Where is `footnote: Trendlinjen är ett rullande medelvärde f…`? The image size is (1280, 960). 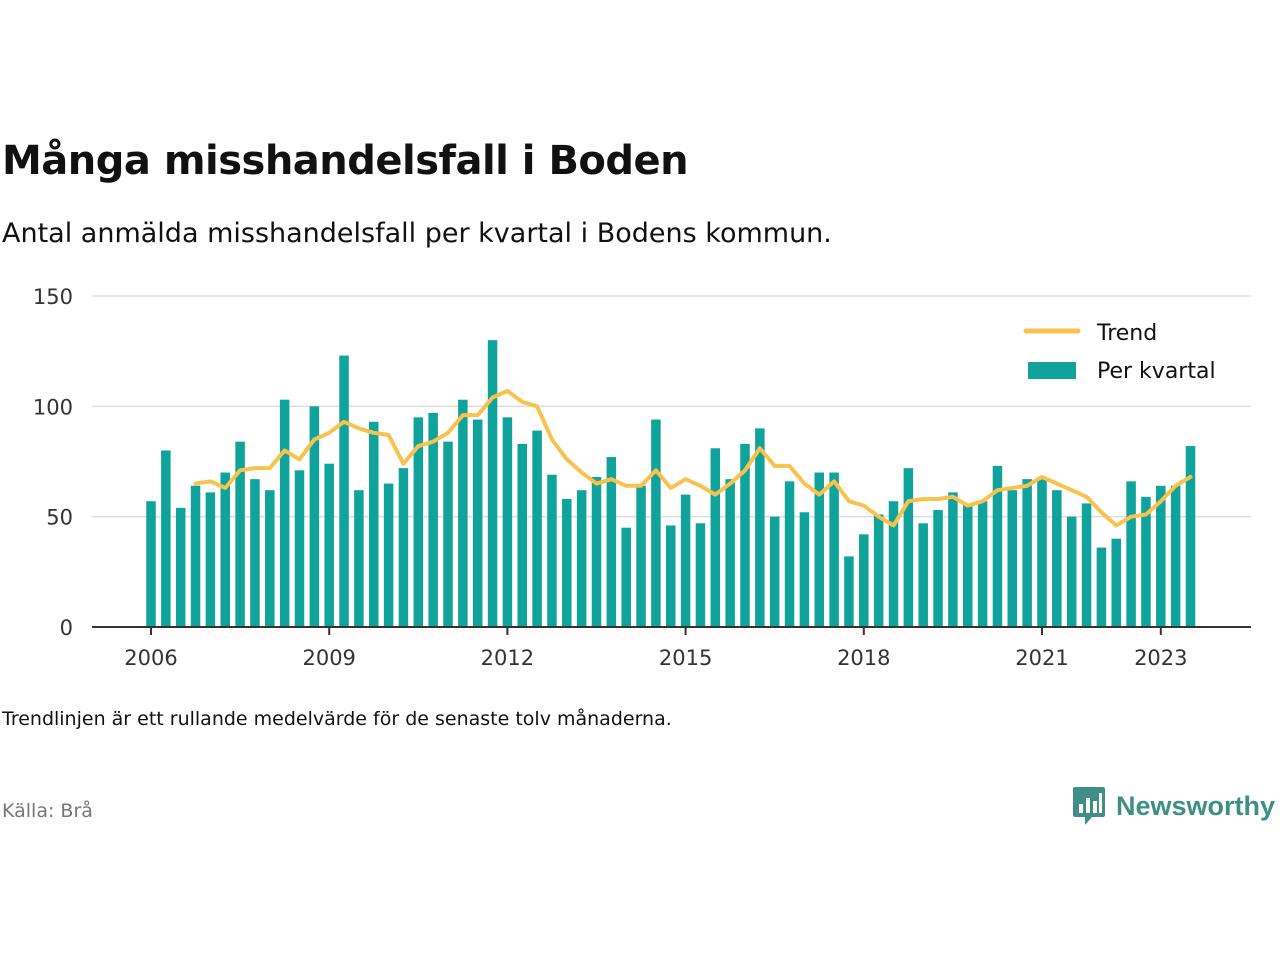 footnote: Trendlinjen är ett rullande medelvärde f… is located at coordinates (337, 719).